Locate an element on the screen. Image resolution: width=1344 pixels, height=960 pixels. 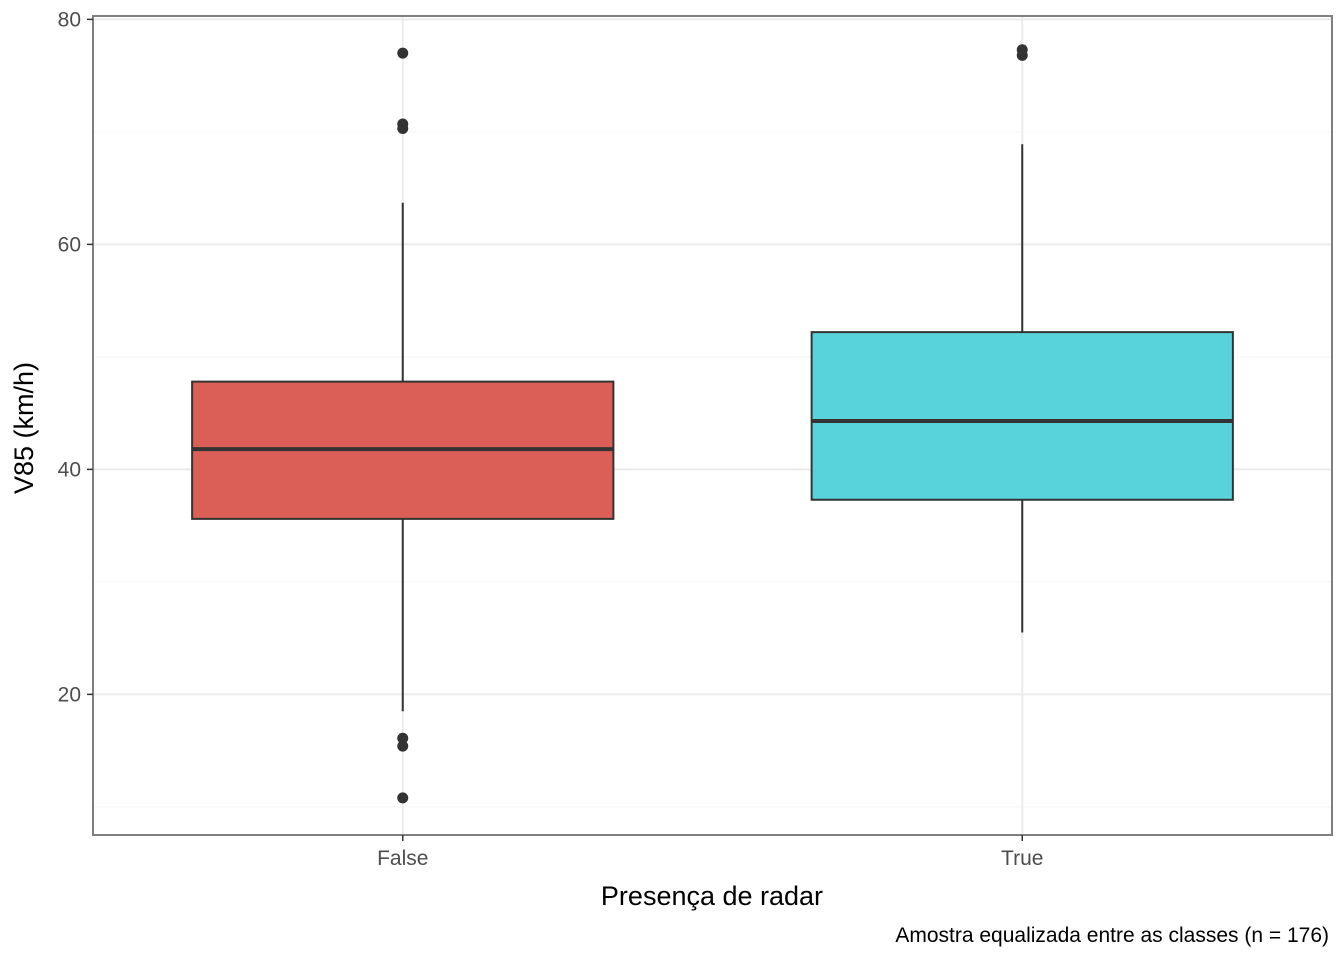
y-tick-label: 20 is located at coordinates (69, 694).